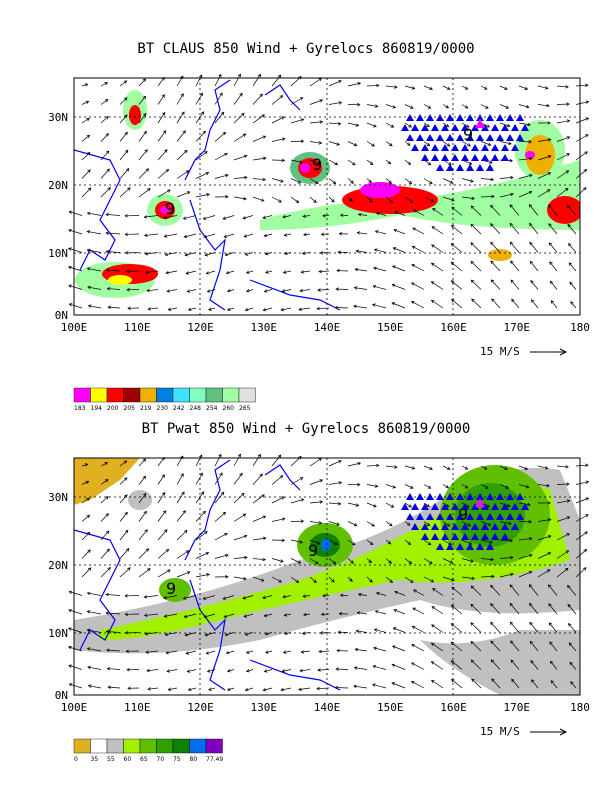  What do you see at coordinates (317, 164) in the screenshot?
I see `svg-text: 9` at bounding box center [317, 164].